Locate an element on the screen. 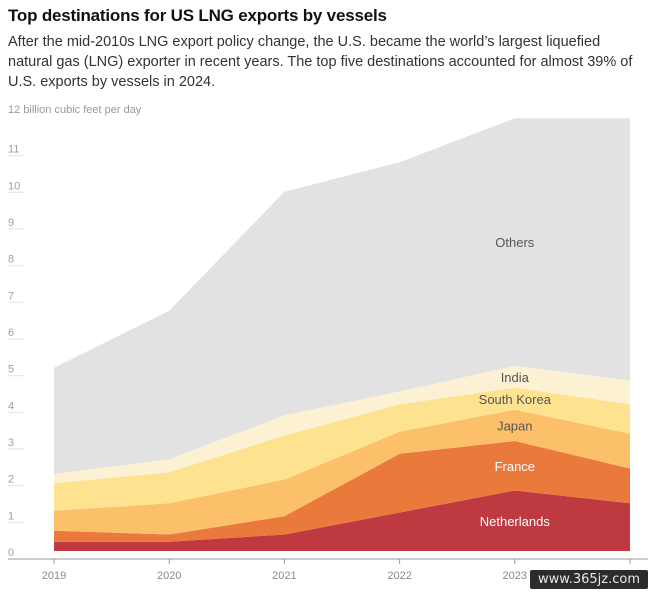 This screenshot has width=656, height=595. y-tick-label: 0 is located at coordinates (11, 553).